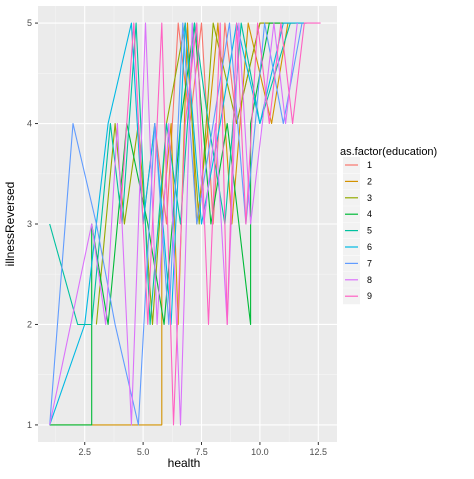  Describe the element at coordinates (369, 214) in the screenshot. I see `legend-label-4: 4` at that location.